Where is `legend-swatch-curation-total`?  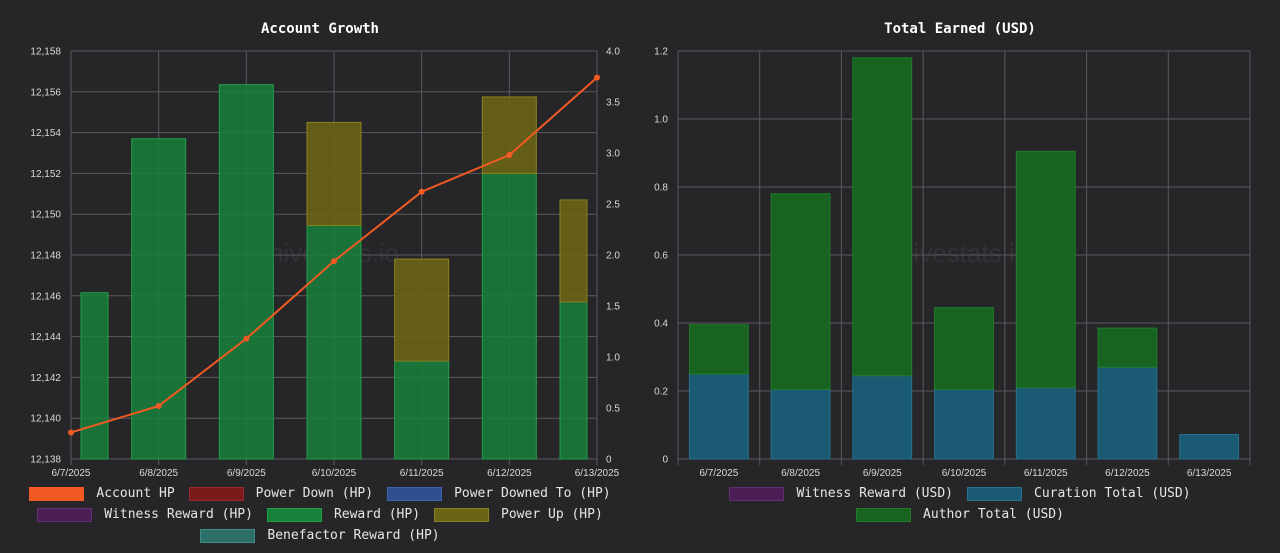
legend-swatch-curation-total is located at coordinates (994, 493).